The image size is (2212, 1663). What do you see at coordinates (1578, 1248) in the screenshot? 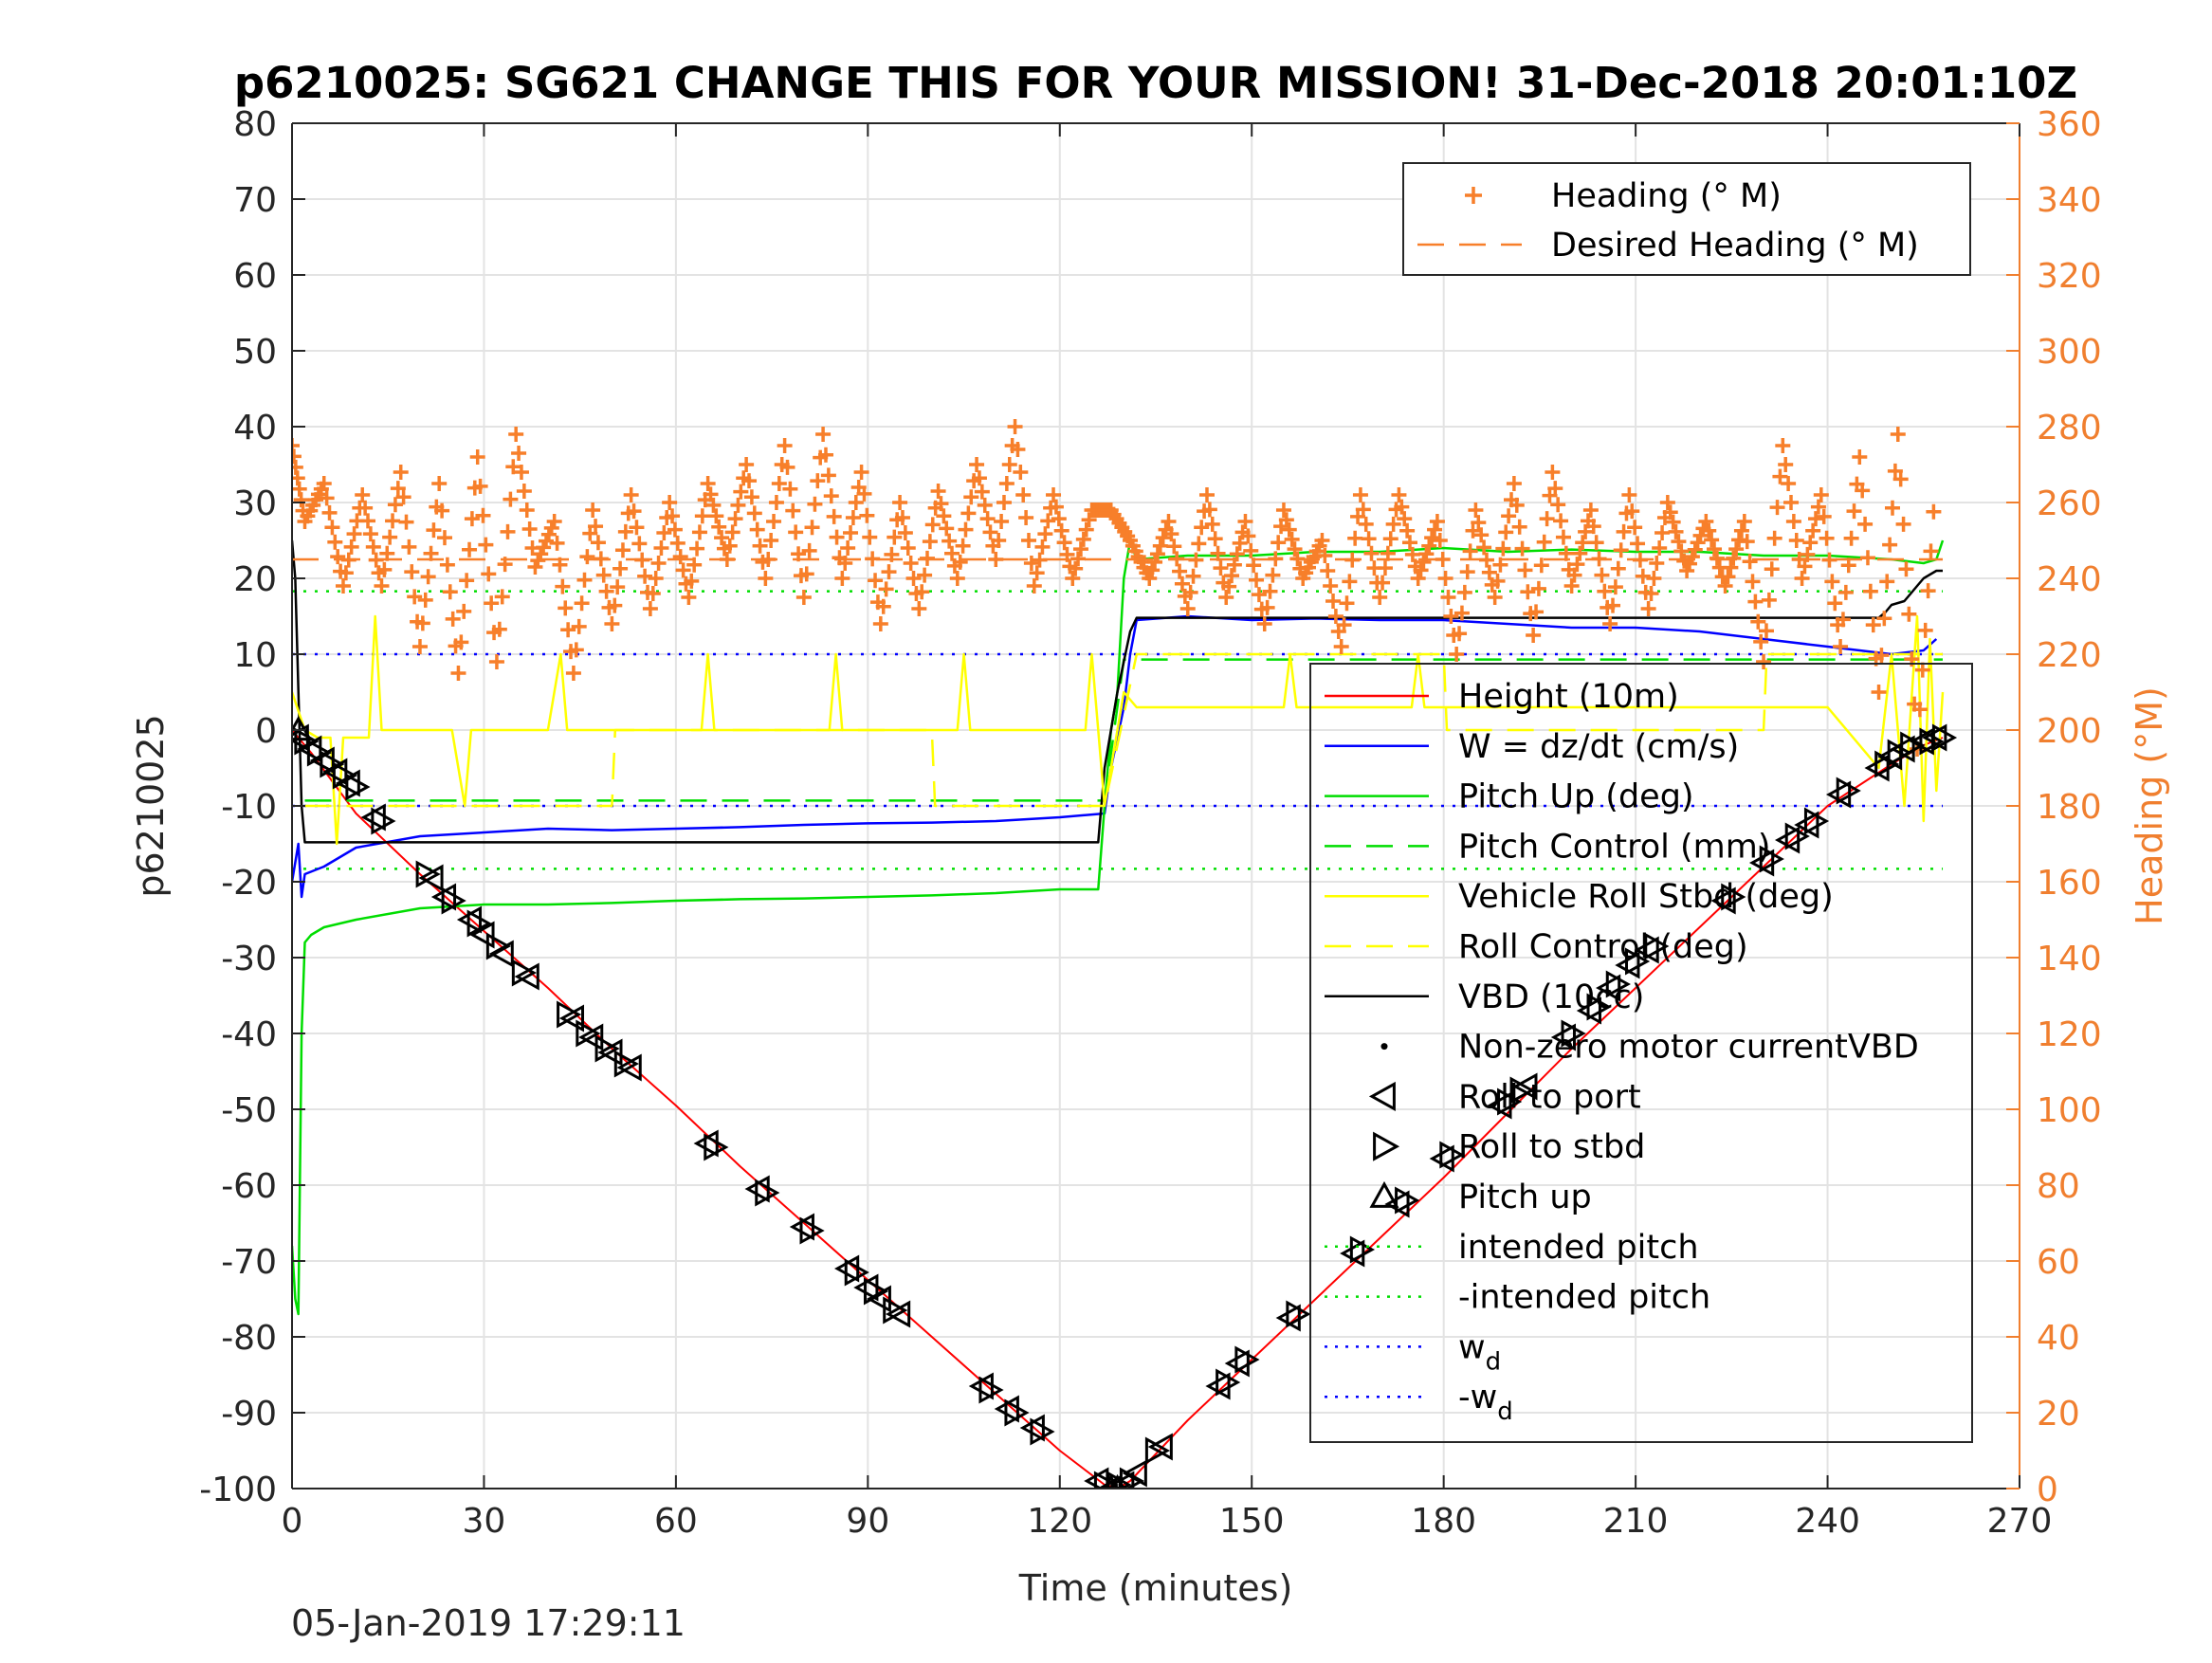
I see `legend-label: intended pitch` at bounding box center [1578, 1248].